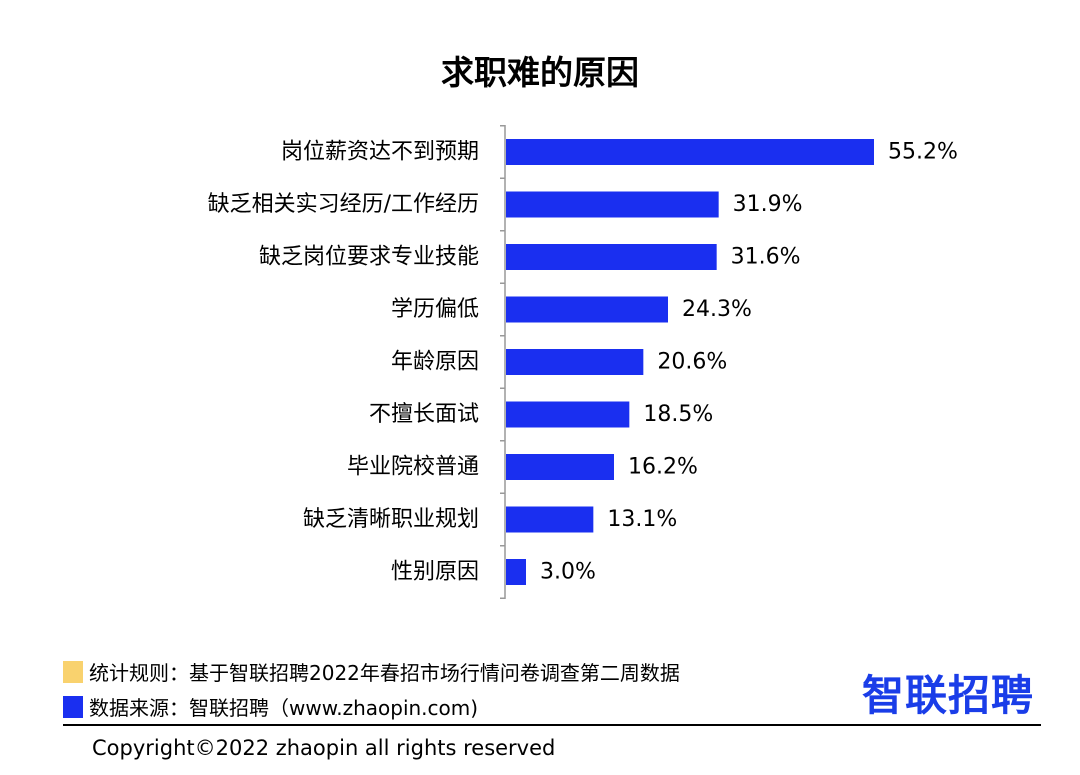  What do you see at coordinates (424, 414) in the screenshot?
I see `category-label: 不擅长面试` at bounding box center [424, 414].